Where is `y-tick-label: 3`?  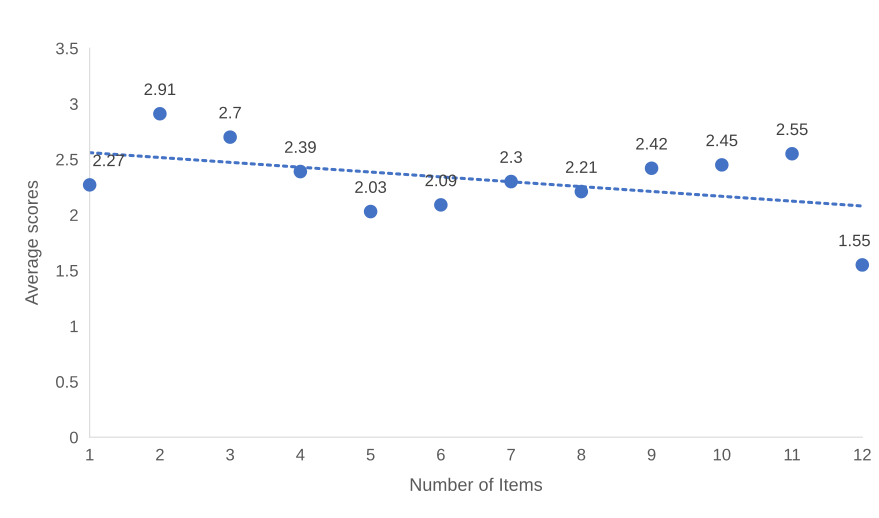 y-tick-label: 3 is located at coordinates (74, 104).